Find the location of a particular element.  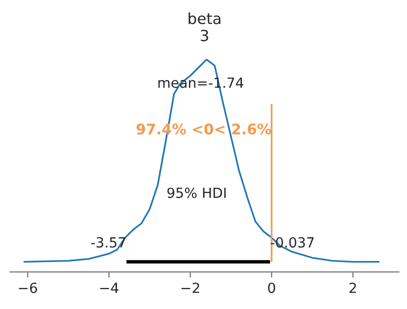

annotation: 95% HDI is located at coordinates (196, 193).